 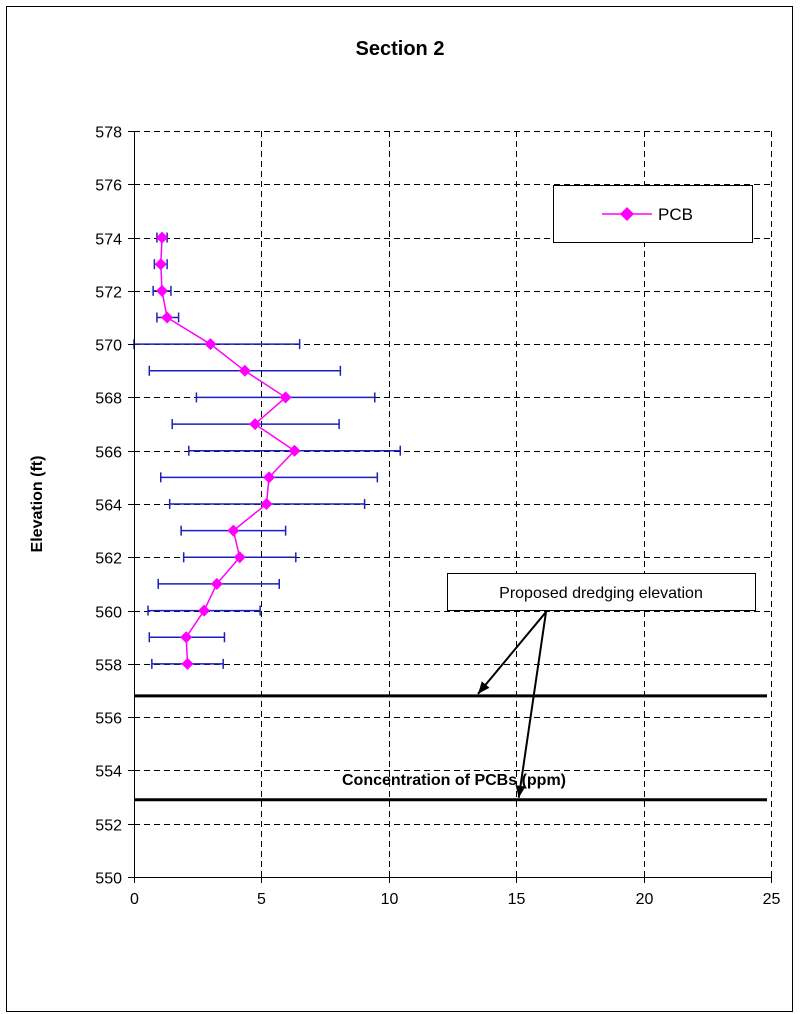 I want to click on y-tick-label-564: 564, so click(x=108, y=506).